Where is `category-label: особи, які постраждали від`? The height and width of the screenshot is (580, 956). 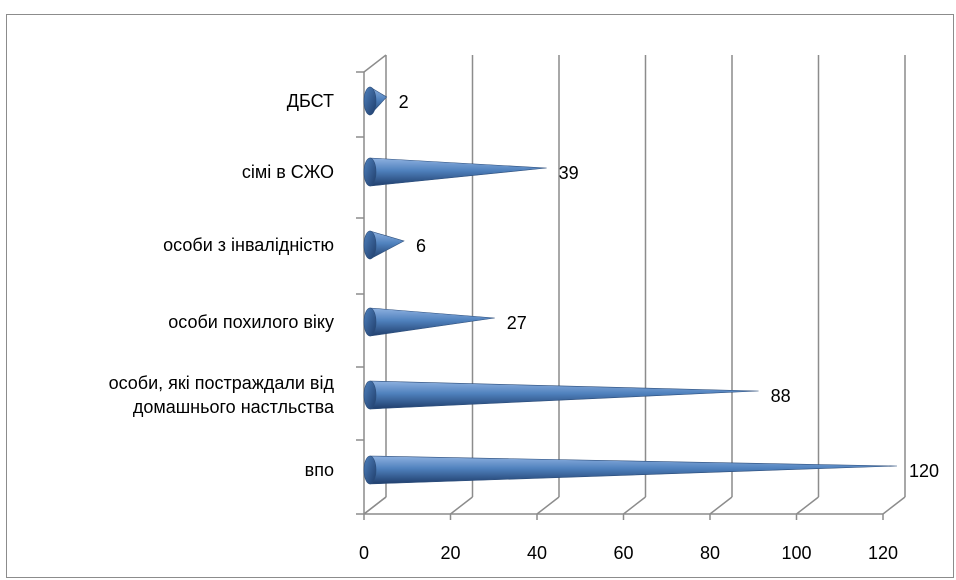 category-label: особи, які постраждали від is located at coordinates (222, 383).